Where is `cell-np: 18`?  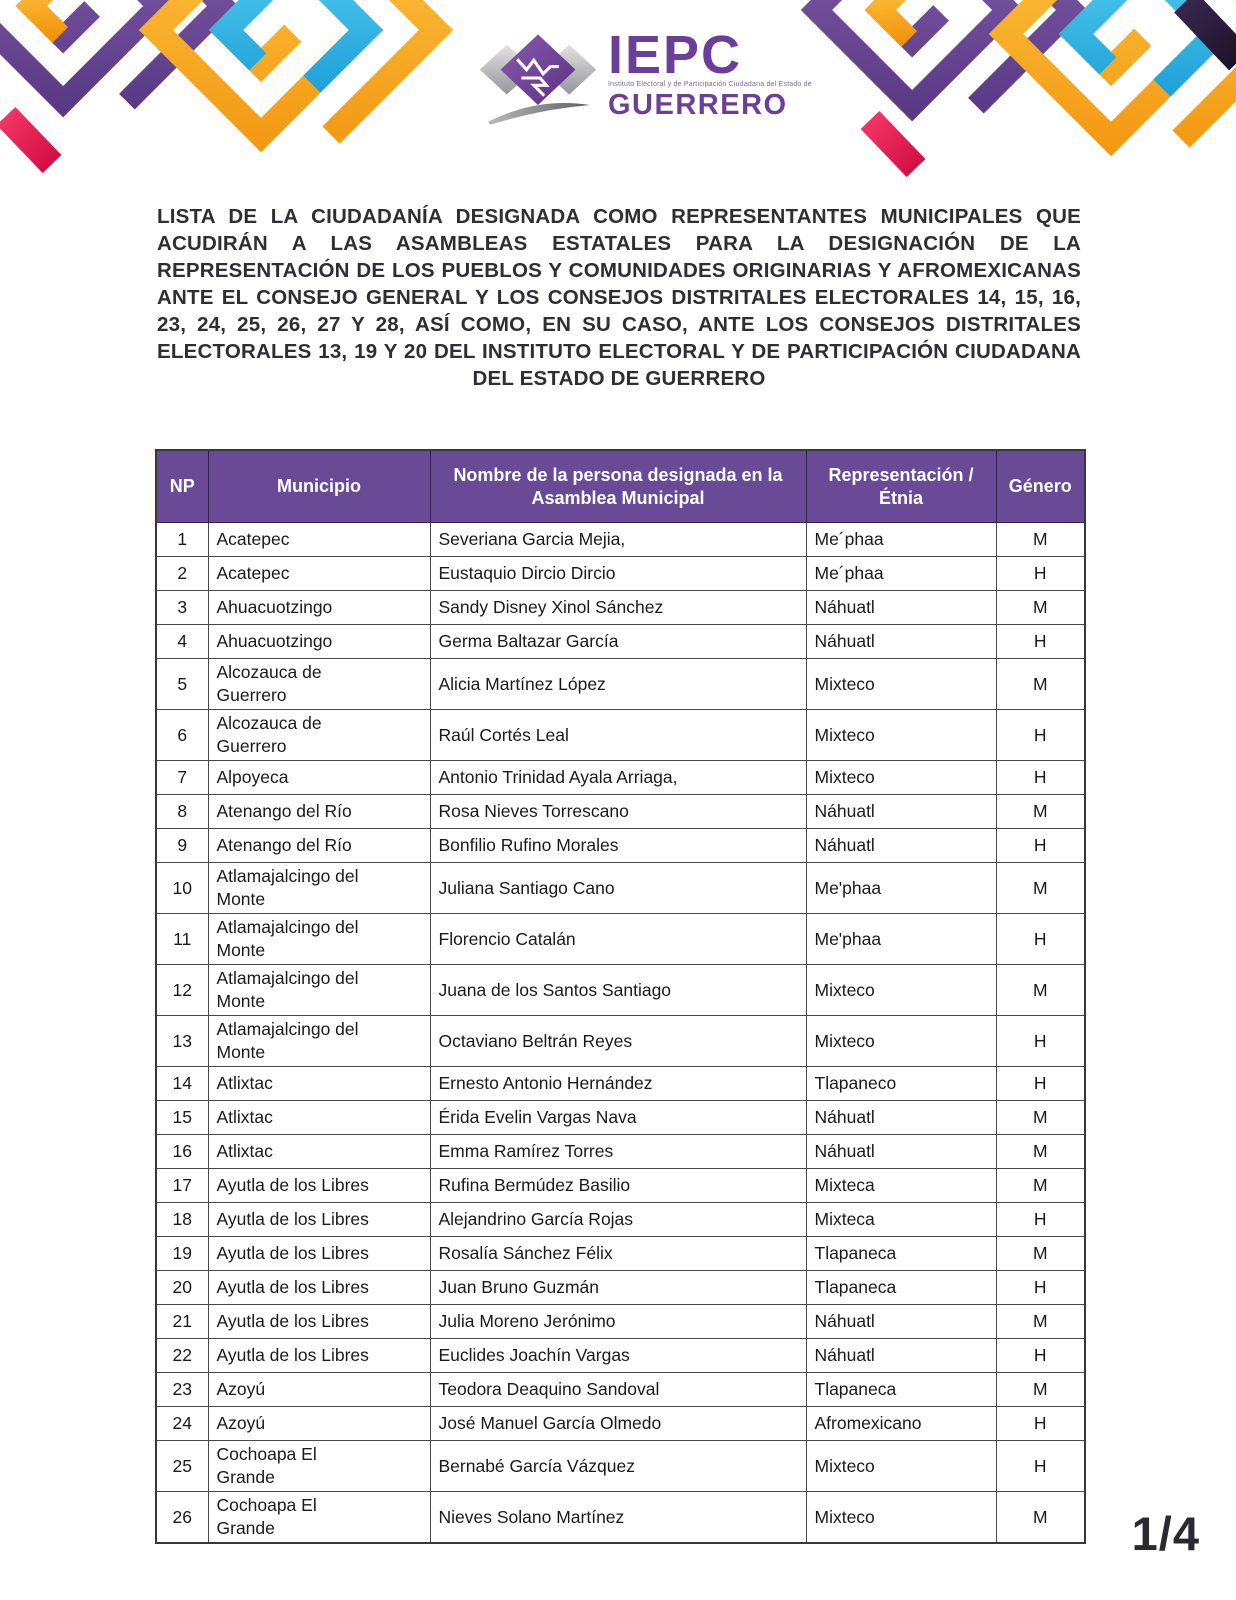 cell-np: 18 is located at coordinates (182, 1219).